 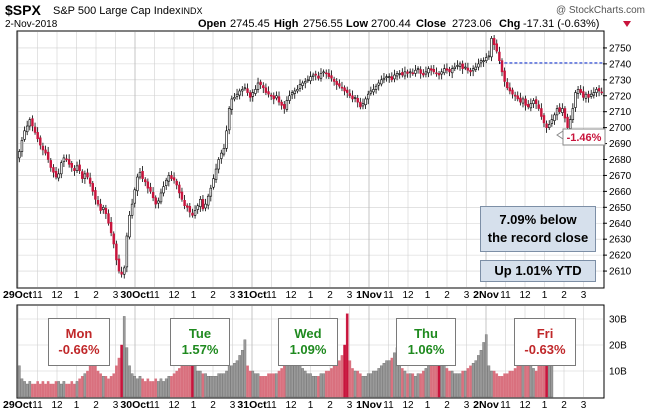 I want to click on day-name: Mon, so click(x=79, y=333).